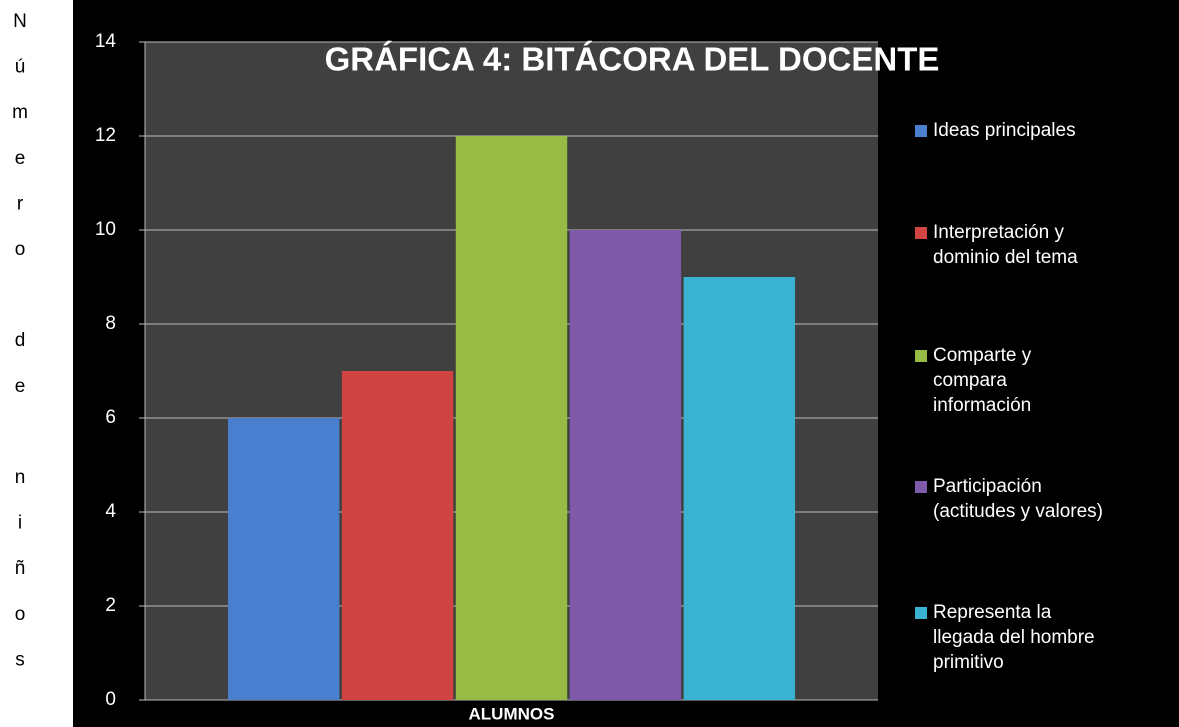 This screenshot has width=1179, height=727. What do you see at coordinates (512, 713) in the screenshot?
I see `x-tick-label: ALUMNOS` at bounding box center [512, 713].